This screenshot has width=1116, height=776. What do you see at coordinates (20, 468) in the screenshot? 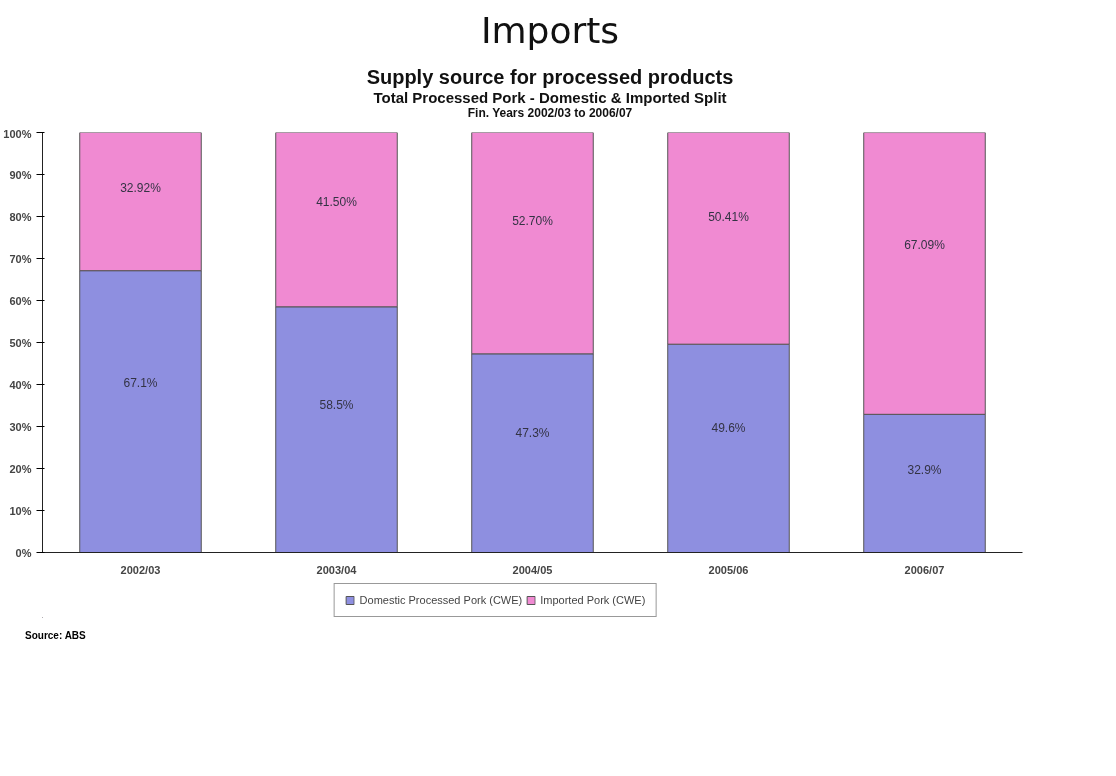
I see `y-tick-label: 20%` at bounding box center [20, 468].